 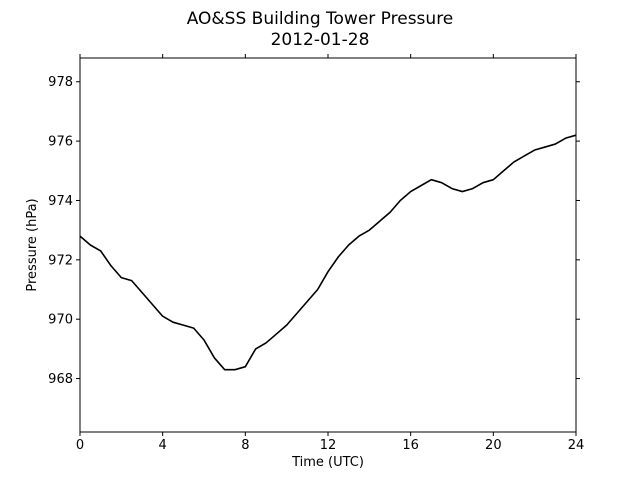 What do you see at coordinates (60, 201) in the screenshot?
I see `y-tick-label: 974` at bounding box center [60, 201].